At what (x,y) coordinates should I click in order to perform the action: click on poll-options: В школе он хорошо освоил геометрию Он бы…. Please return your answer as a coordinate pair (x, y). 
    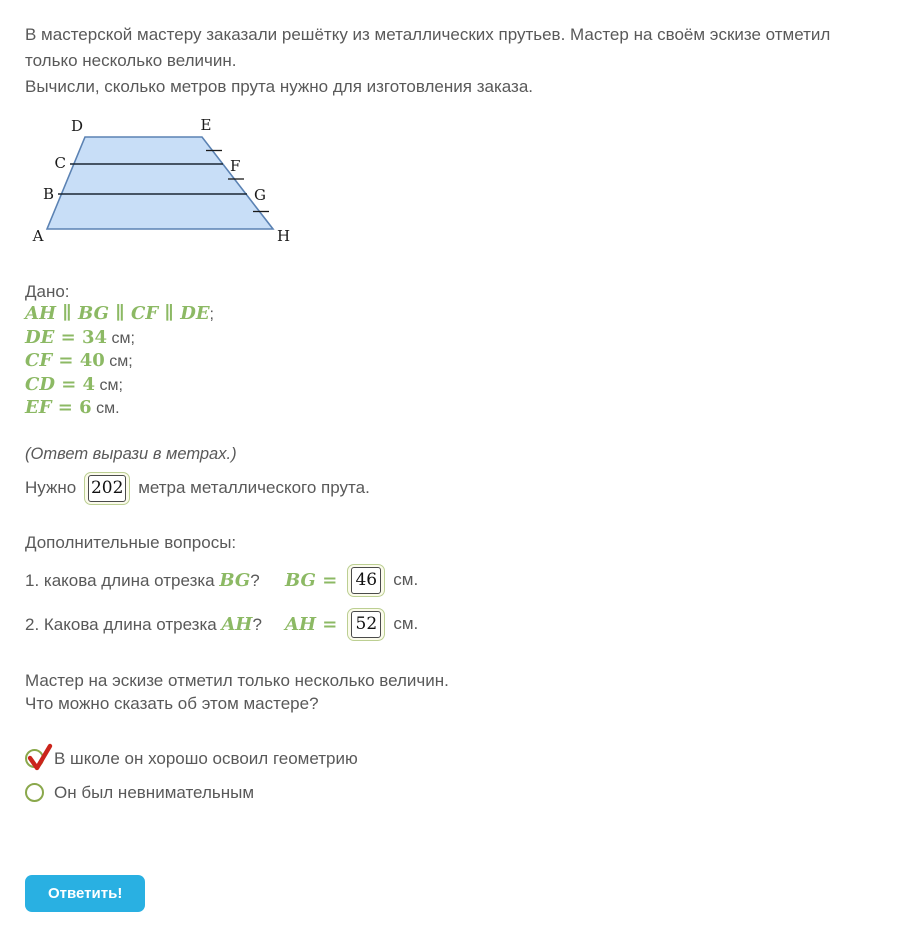
    Looking at the image, I should click on (452, 773).